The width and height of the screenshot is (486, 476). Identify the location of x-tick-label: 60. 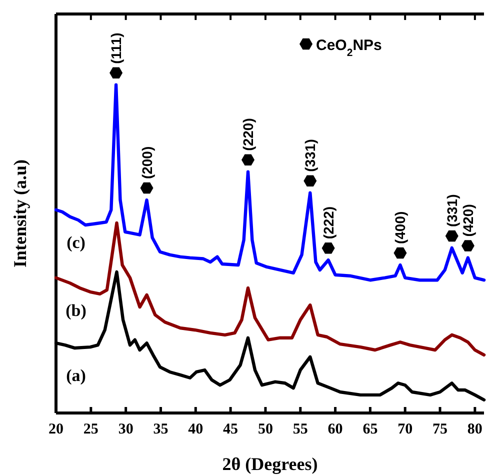
(335, 430).